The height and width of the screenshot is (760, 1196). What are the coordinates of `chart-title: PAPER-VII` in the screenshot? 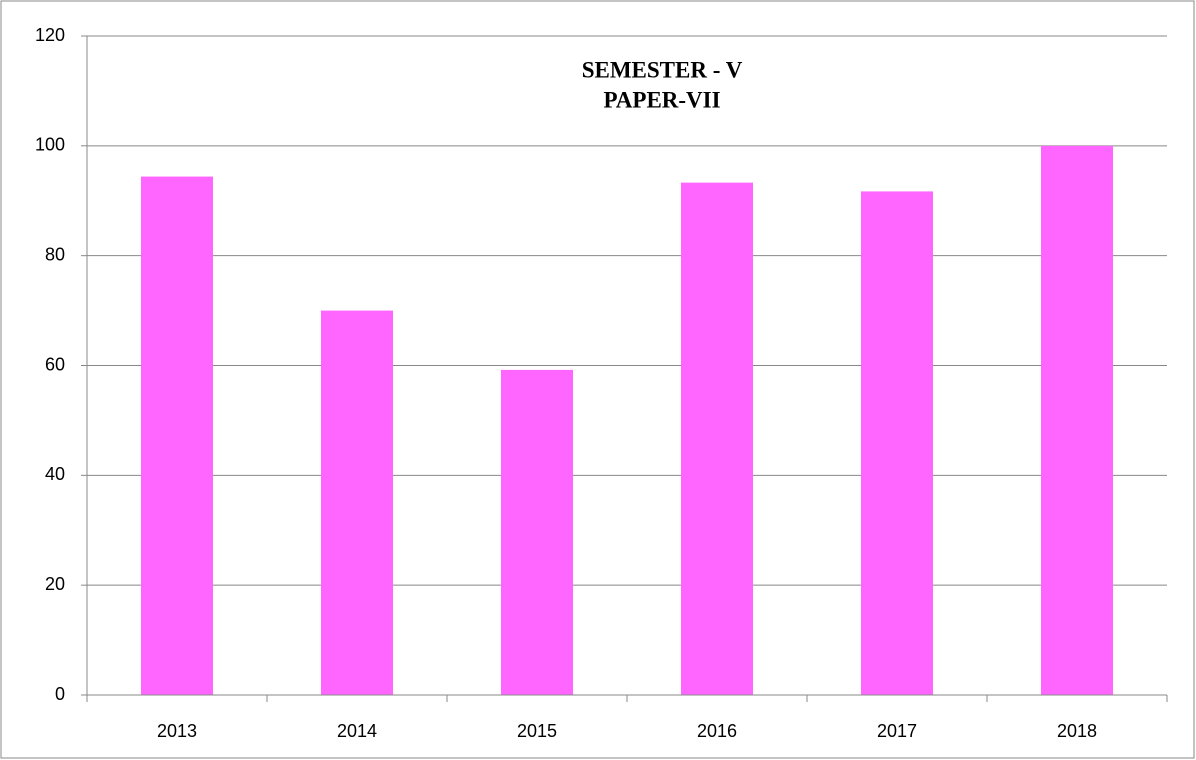 It's located at (661, 99).